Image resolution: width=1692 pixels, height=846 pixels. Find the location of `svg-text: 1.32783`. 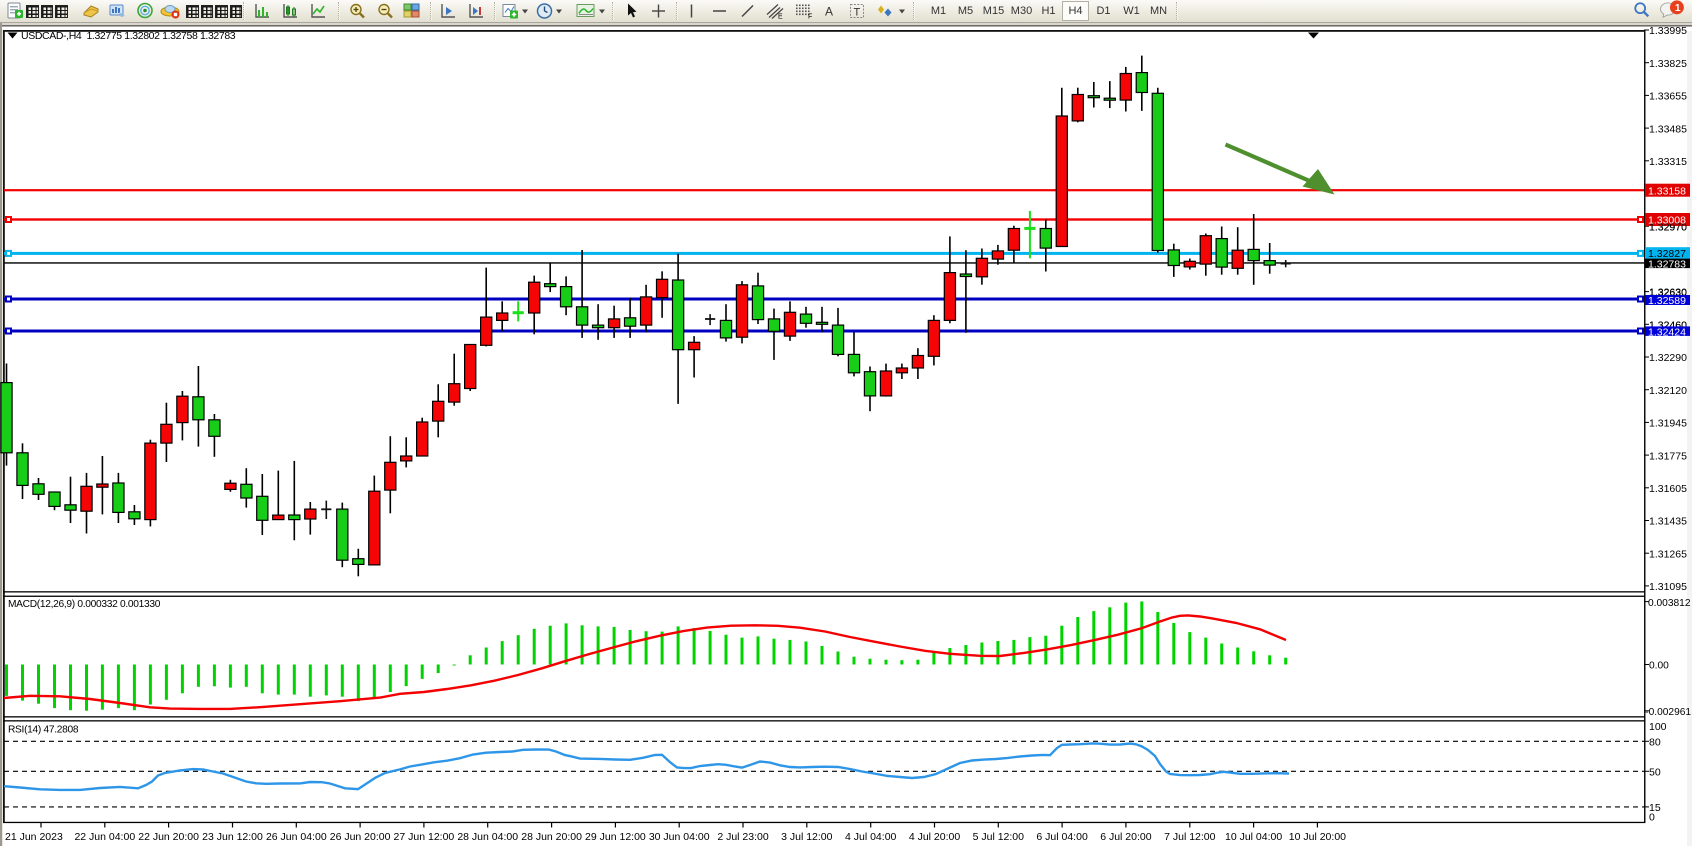

svg-text: 1.32783 is located at coordinates (1667, 265).